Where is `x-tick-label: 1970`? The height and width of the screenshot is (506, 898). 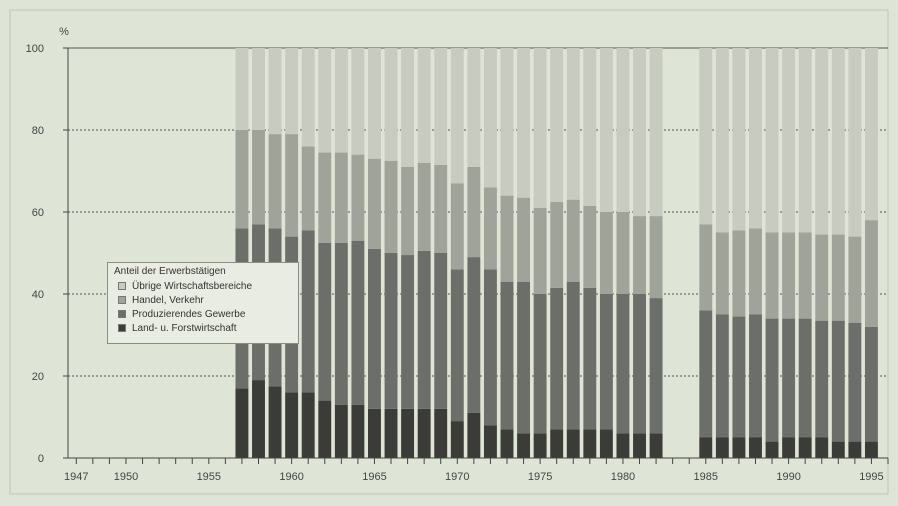
x-tick-label: 1970 is located at coordinates (457, 477).